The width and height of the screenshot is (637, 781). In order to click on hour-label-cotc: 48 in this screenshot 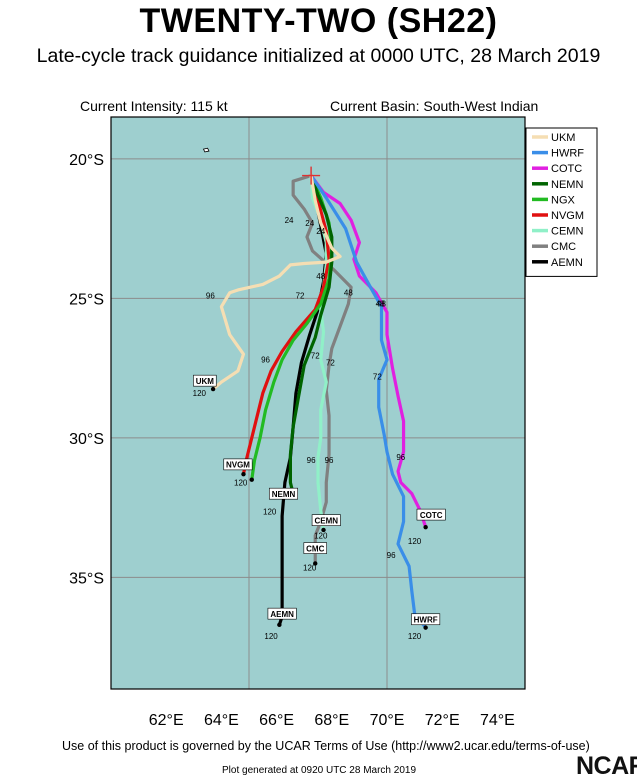, I will do `click(381, 304)`.